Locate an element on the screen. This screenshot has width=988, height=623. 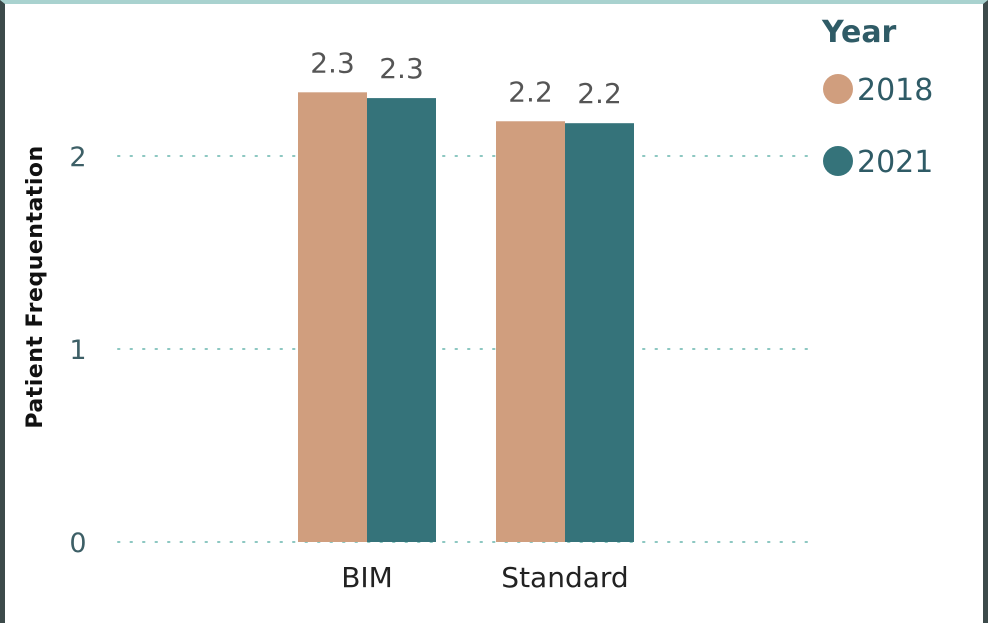
x-category-label: Standard is located at coordinates (564, 577).